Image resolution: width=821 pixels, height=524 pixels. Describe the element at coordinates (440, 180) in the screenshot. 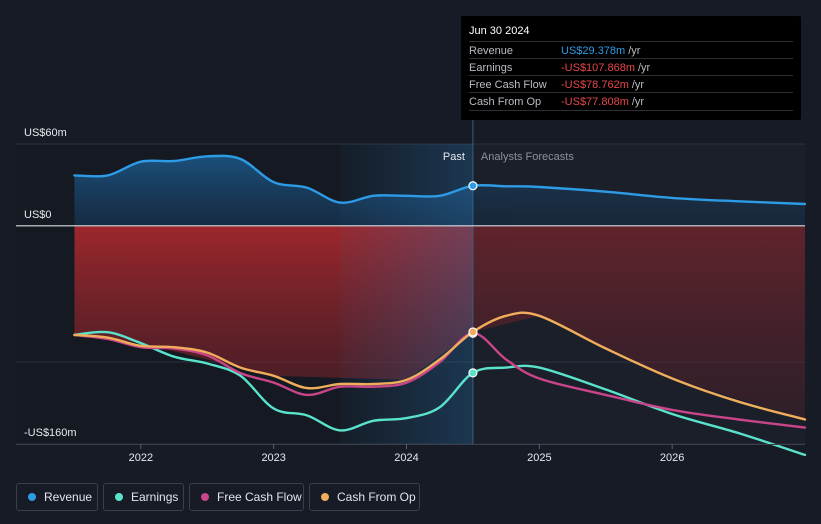

I see `revenue-line` at that location.